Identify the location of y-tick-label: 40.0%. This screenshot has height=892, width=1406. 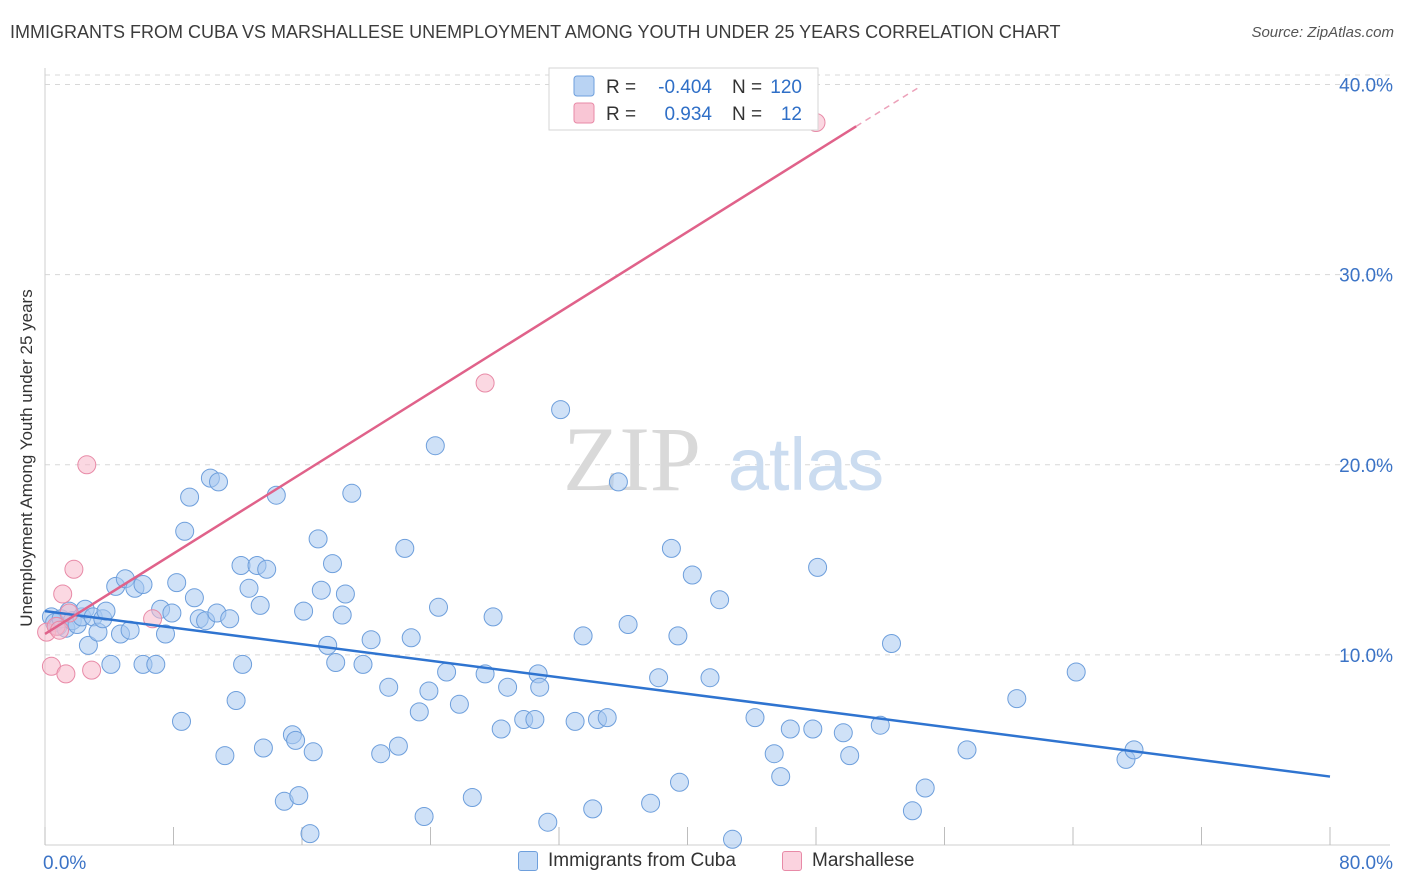
(1366, 86).